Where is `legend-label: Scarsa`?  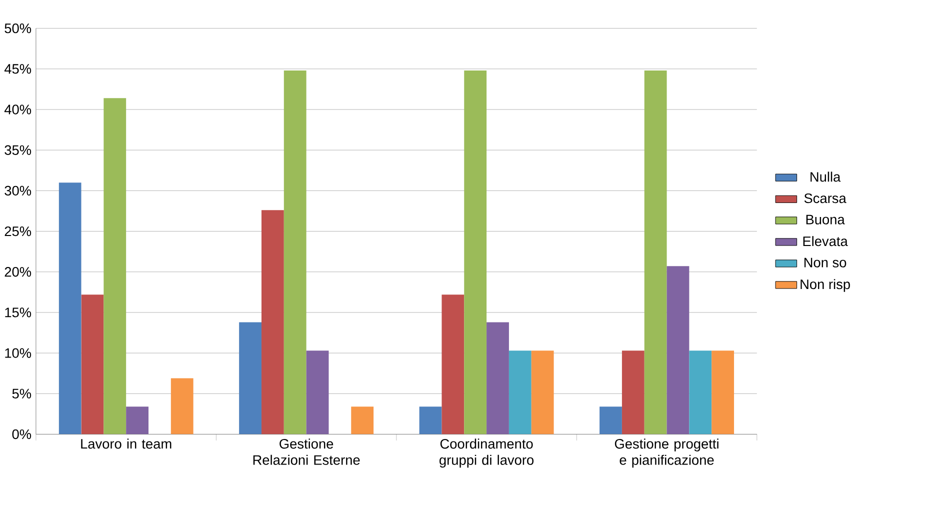 legend-label: Scarsa is located at coordinates (825, 198).